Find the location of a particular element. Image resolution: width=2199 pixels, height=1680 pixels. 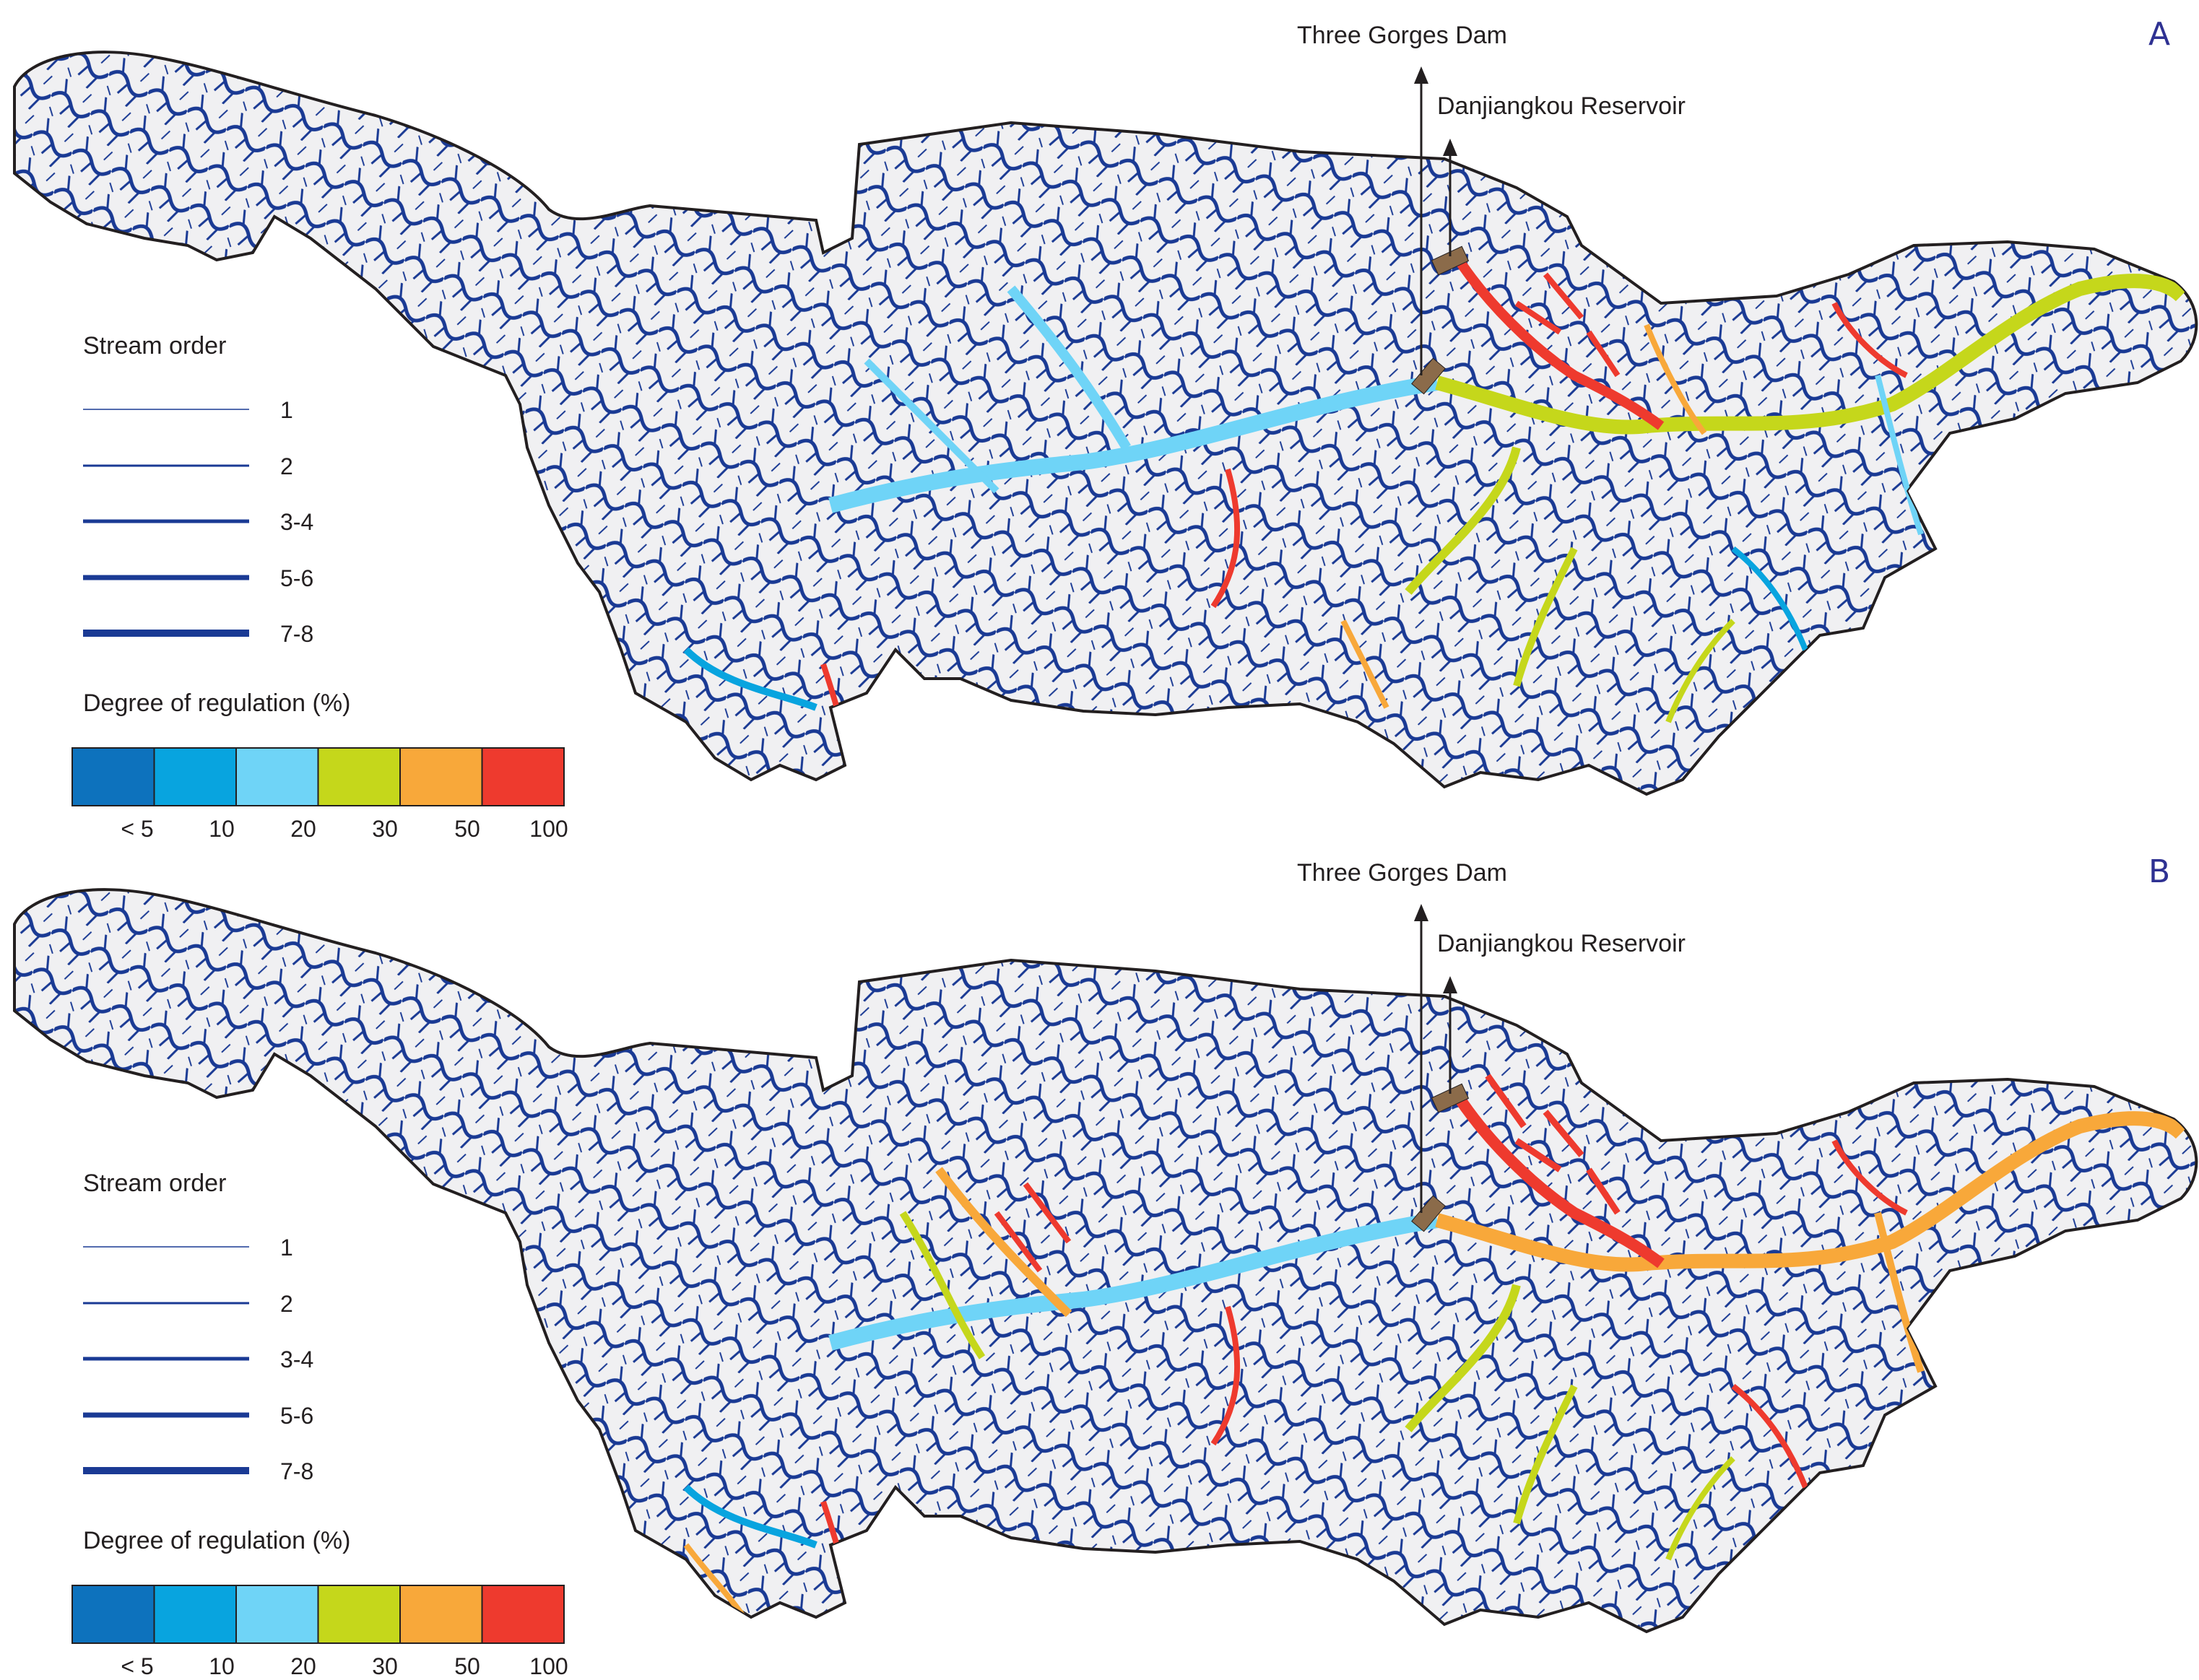

panel-letter: B is located at coordinates (2159, 871).